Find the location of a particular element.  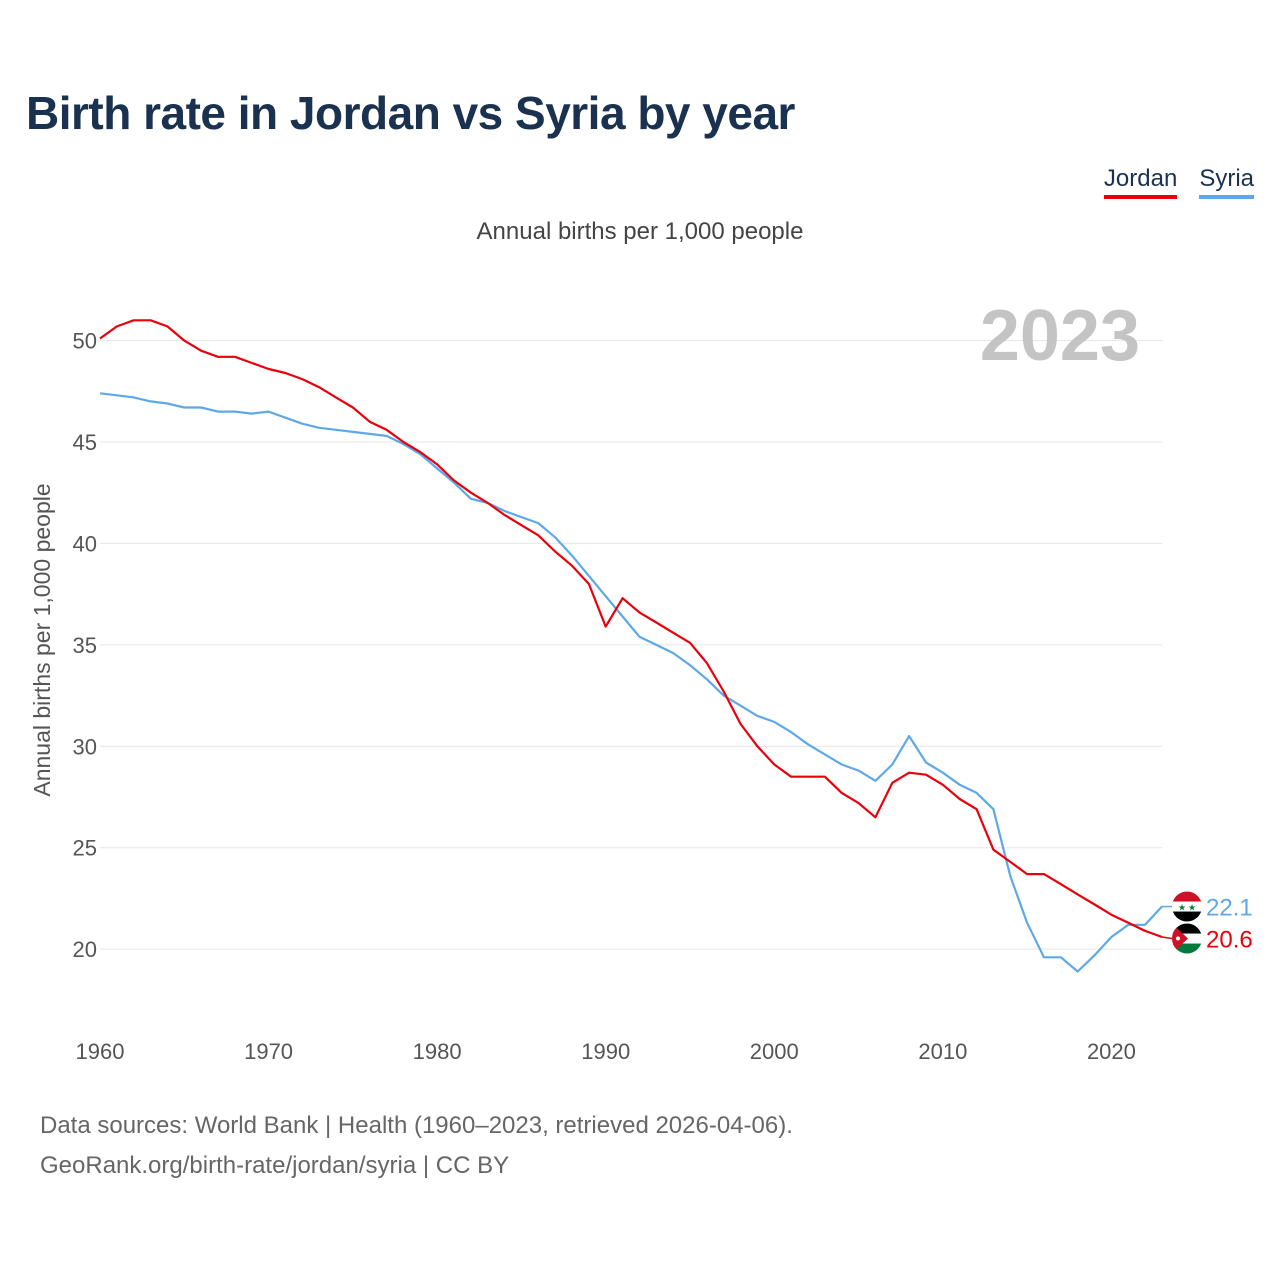

chart-subtitle: Annual births per 1,000 people is located at coordinates (640, 231).